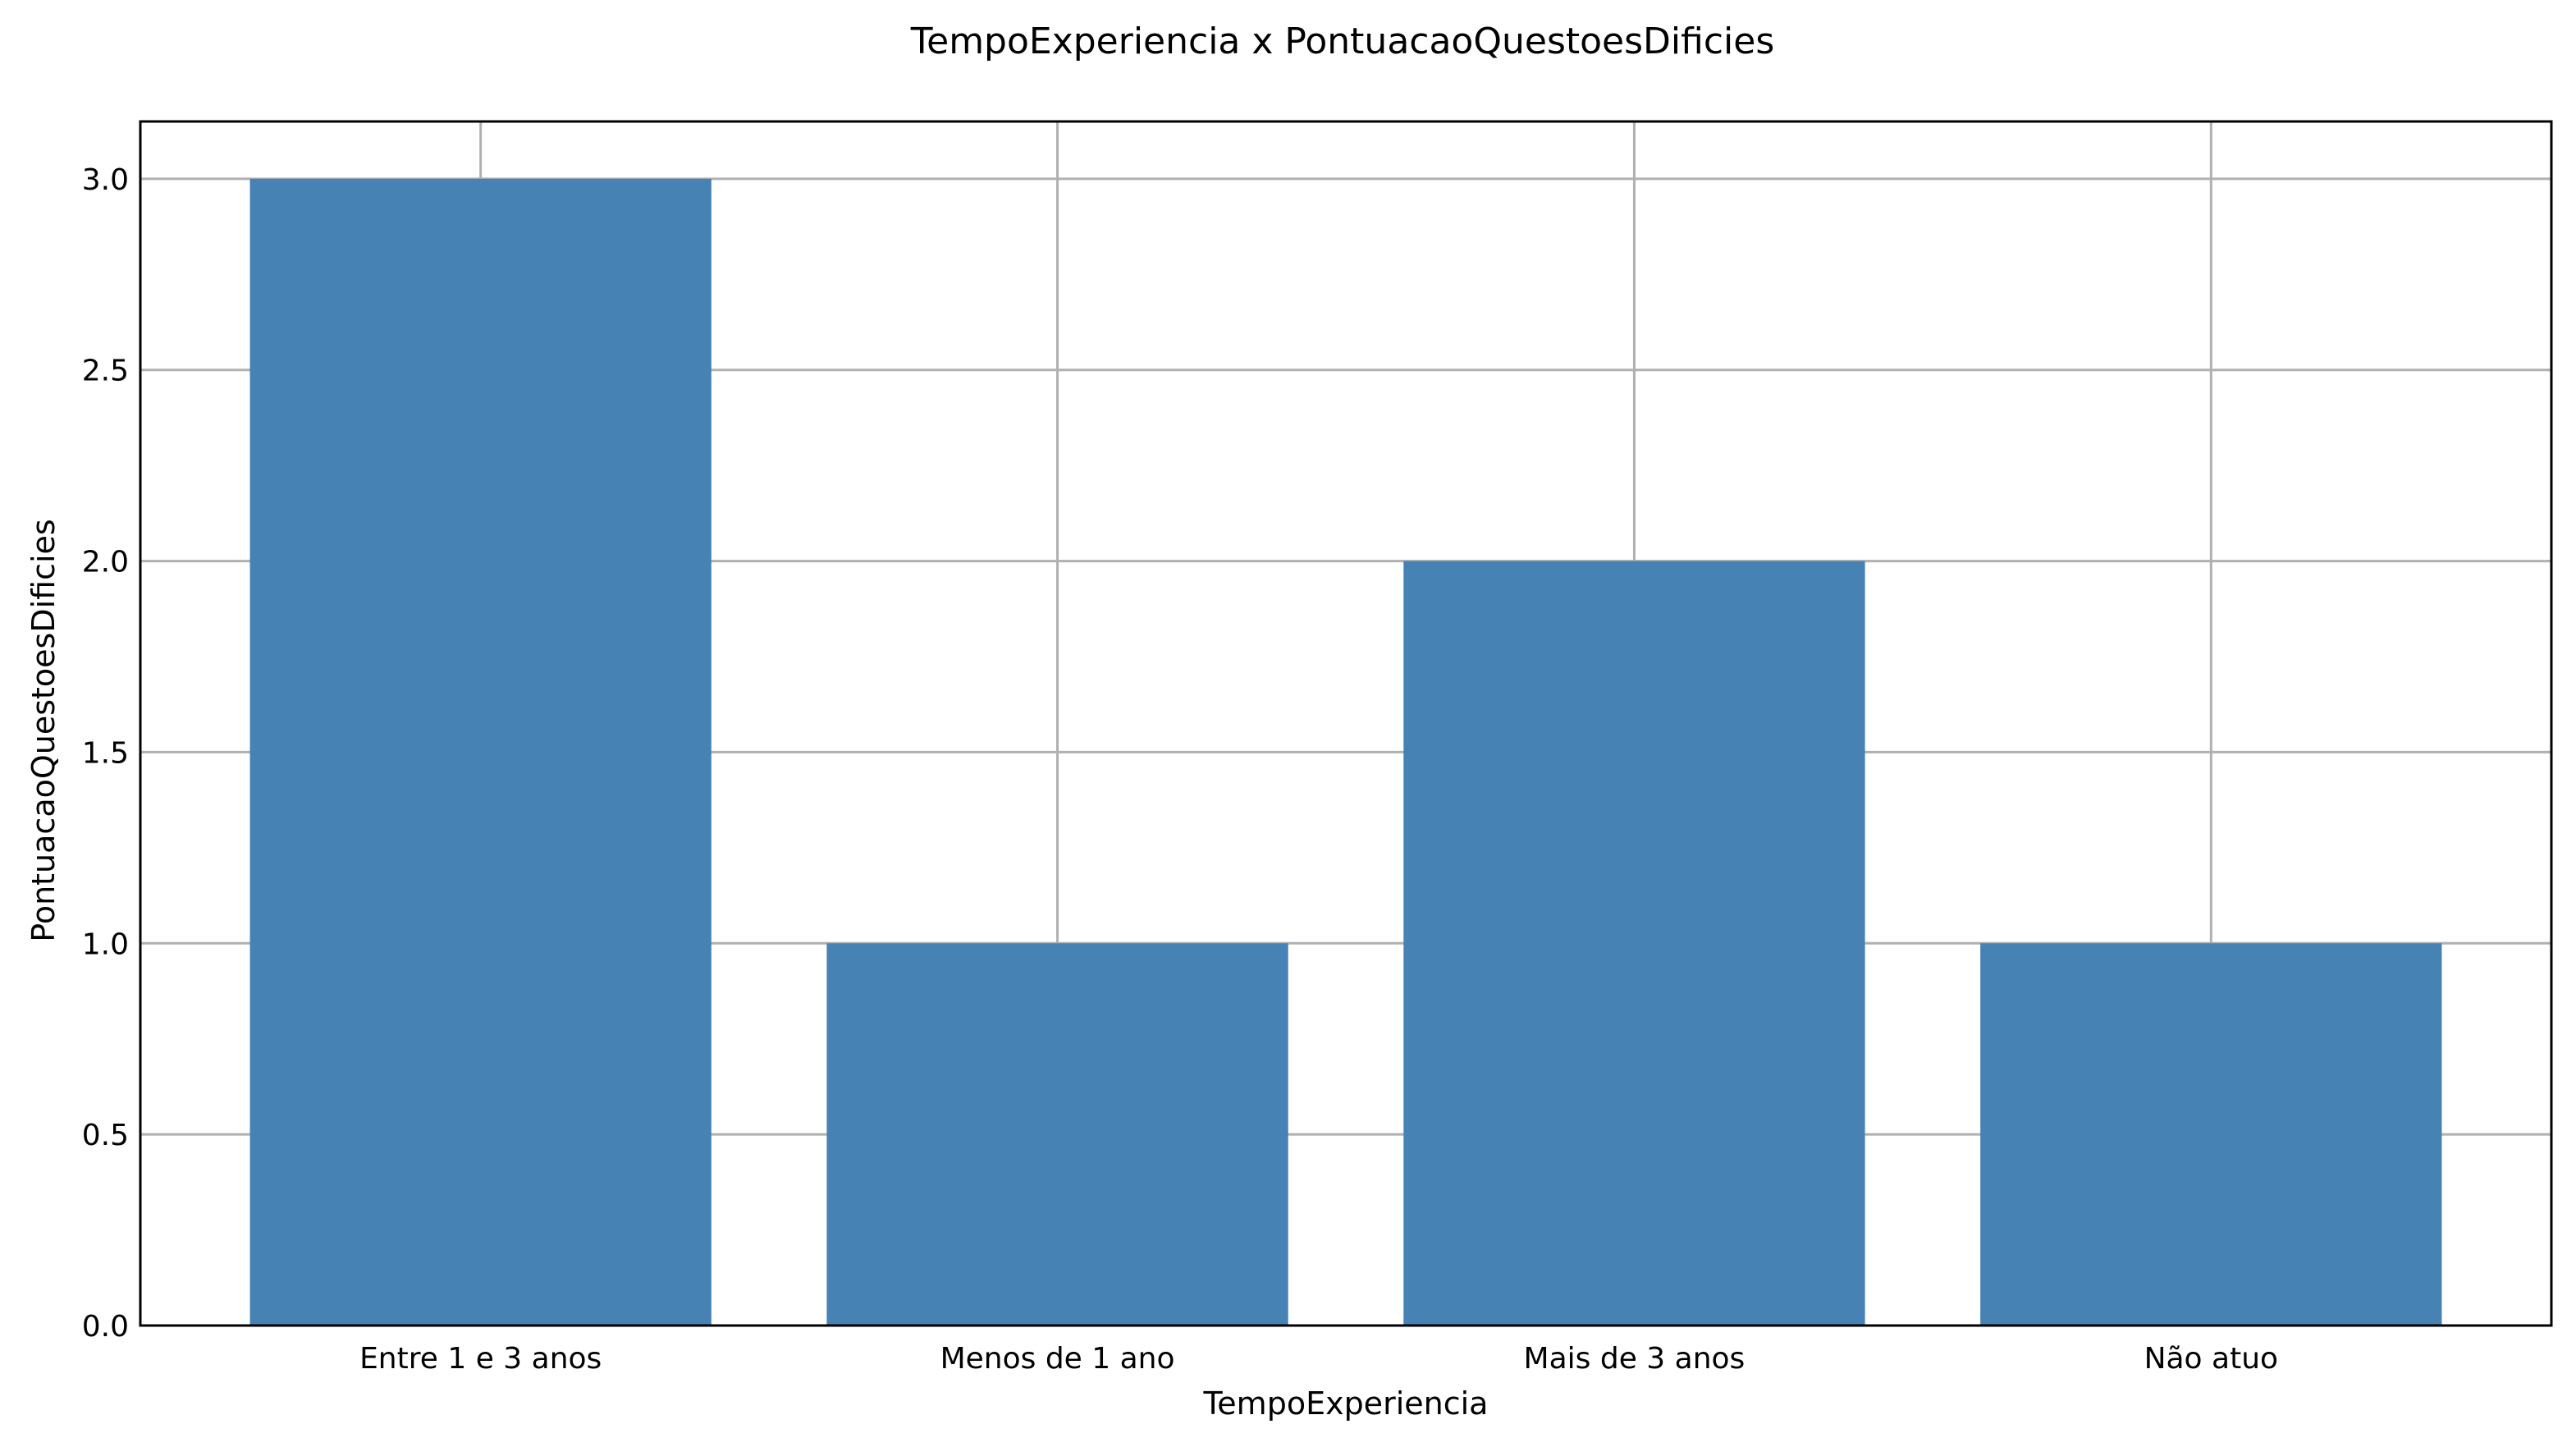 The height and width of the screenshot is (1447, 2576). I want to click on y-axis-ticks: 0.0 0.5 1.0 1.5 2.0 2.5 3.0, so click(105, 753).